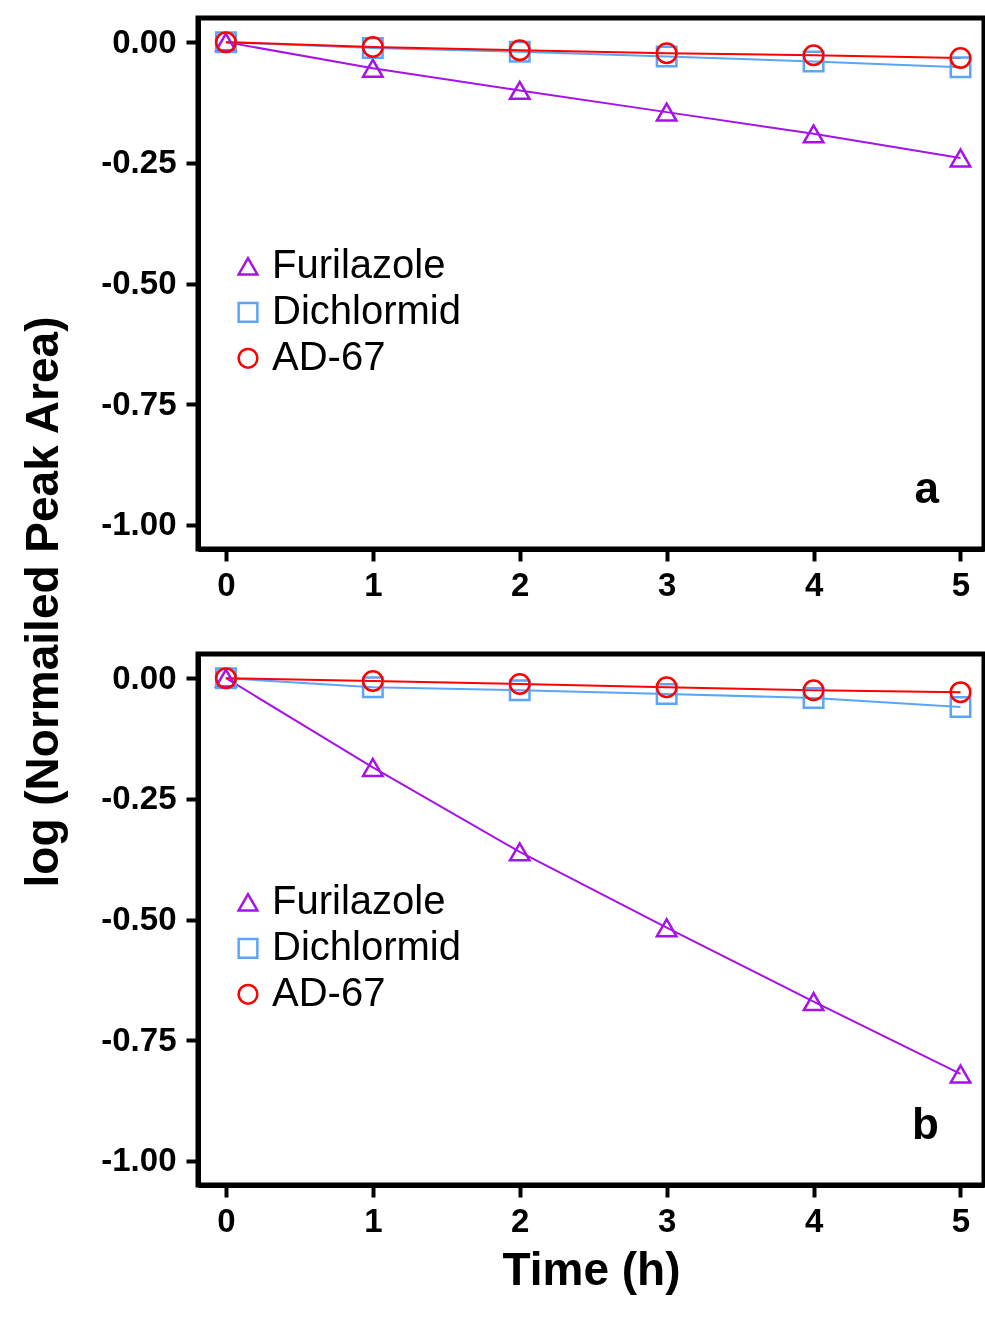  Describe the element at coordinates (927, 487) in the screenshot. I see `annotation: a` at that location.